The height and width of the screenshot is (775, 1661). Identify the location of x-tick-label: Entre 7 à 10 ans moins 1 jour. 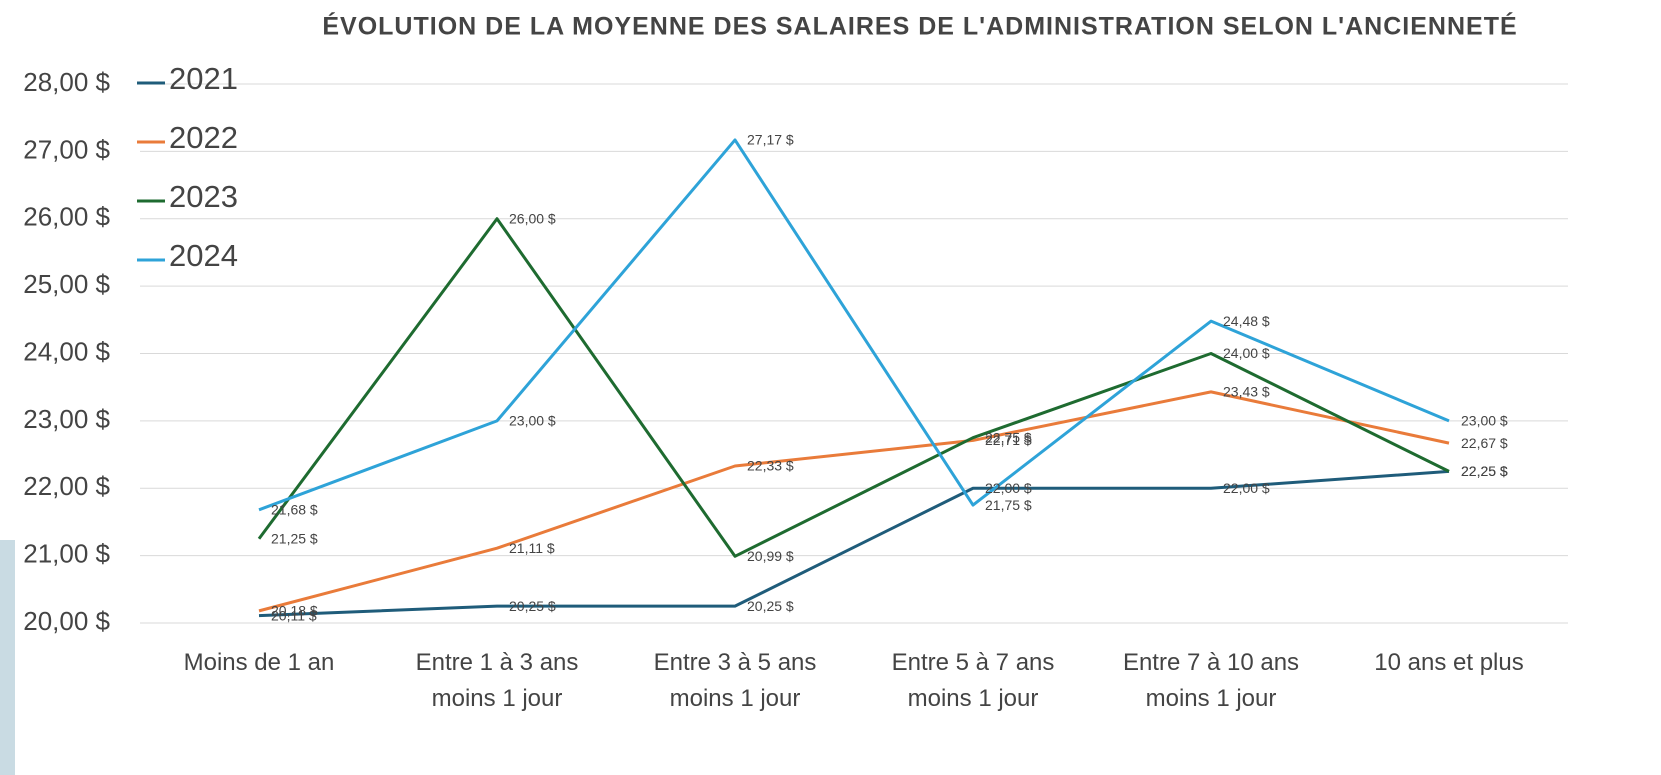
(1211, 680).